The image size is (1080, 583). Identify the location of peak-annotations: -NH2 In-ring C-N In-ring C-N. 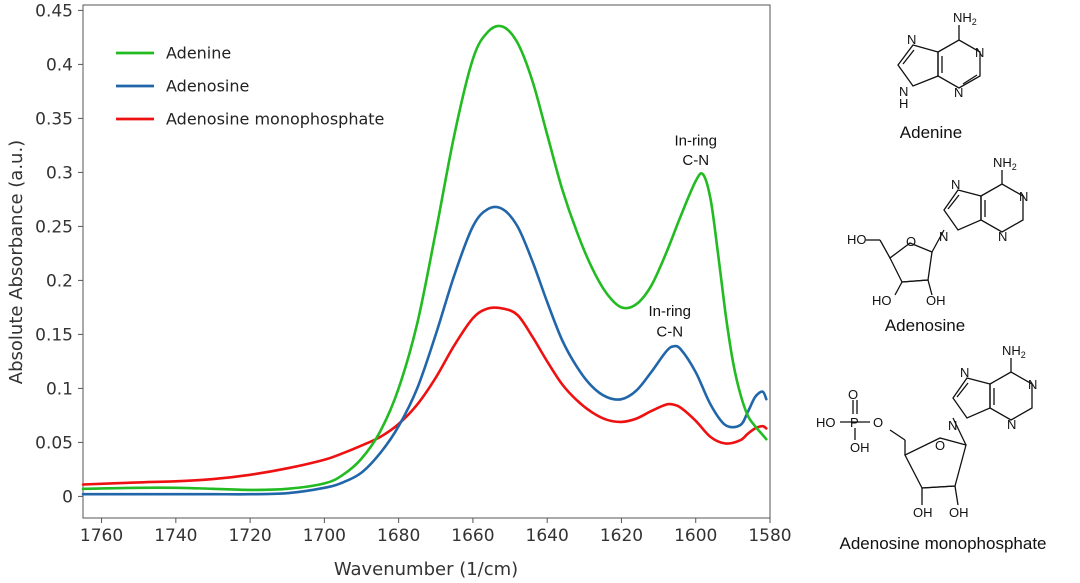
(599, 170).